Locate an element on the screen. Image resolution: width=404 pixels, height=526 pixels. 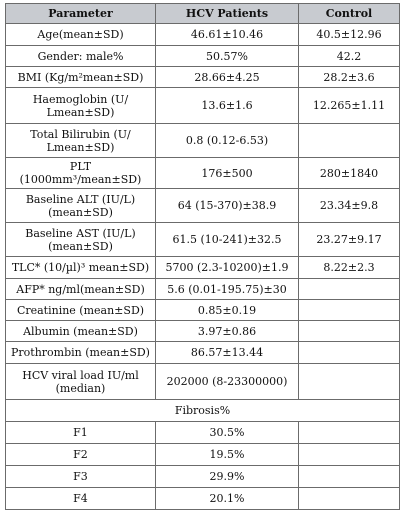
fibrosis-section-title: Fibrosis% is located at coordinates (202, 410).